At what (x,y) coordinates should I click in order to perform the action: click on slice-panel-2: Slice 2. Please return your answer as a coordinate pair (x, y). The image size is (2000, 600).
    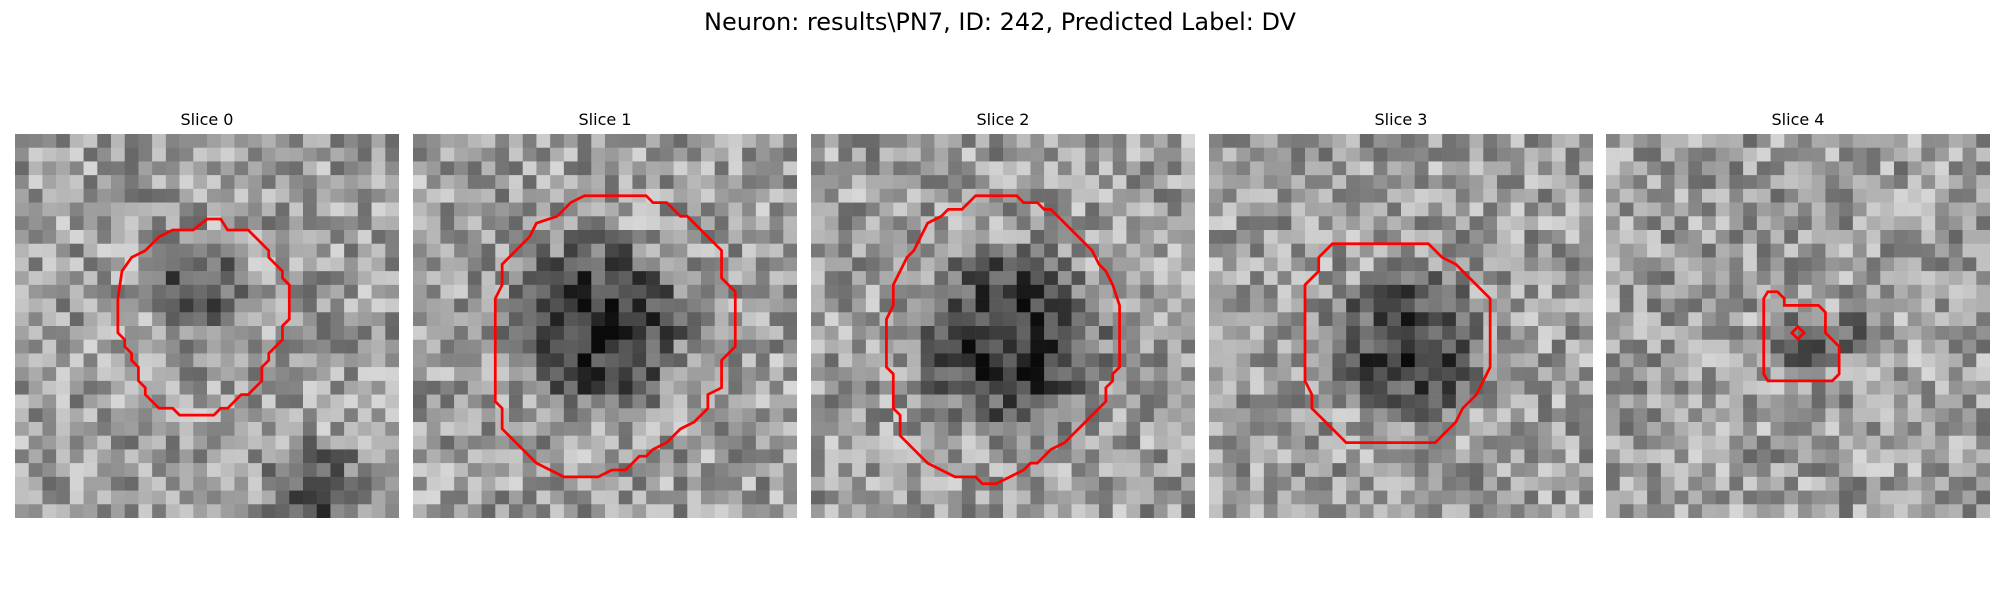
    Looking at the image, I should click on (1003, 313).